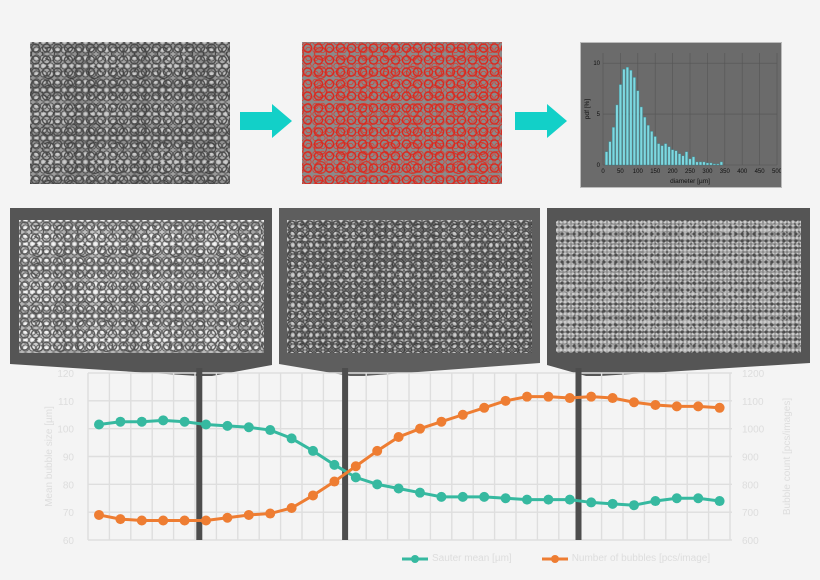  Describe the element at coordinates (596, 64) in the screenshot. I see `hist-ytick: 10` at that location.